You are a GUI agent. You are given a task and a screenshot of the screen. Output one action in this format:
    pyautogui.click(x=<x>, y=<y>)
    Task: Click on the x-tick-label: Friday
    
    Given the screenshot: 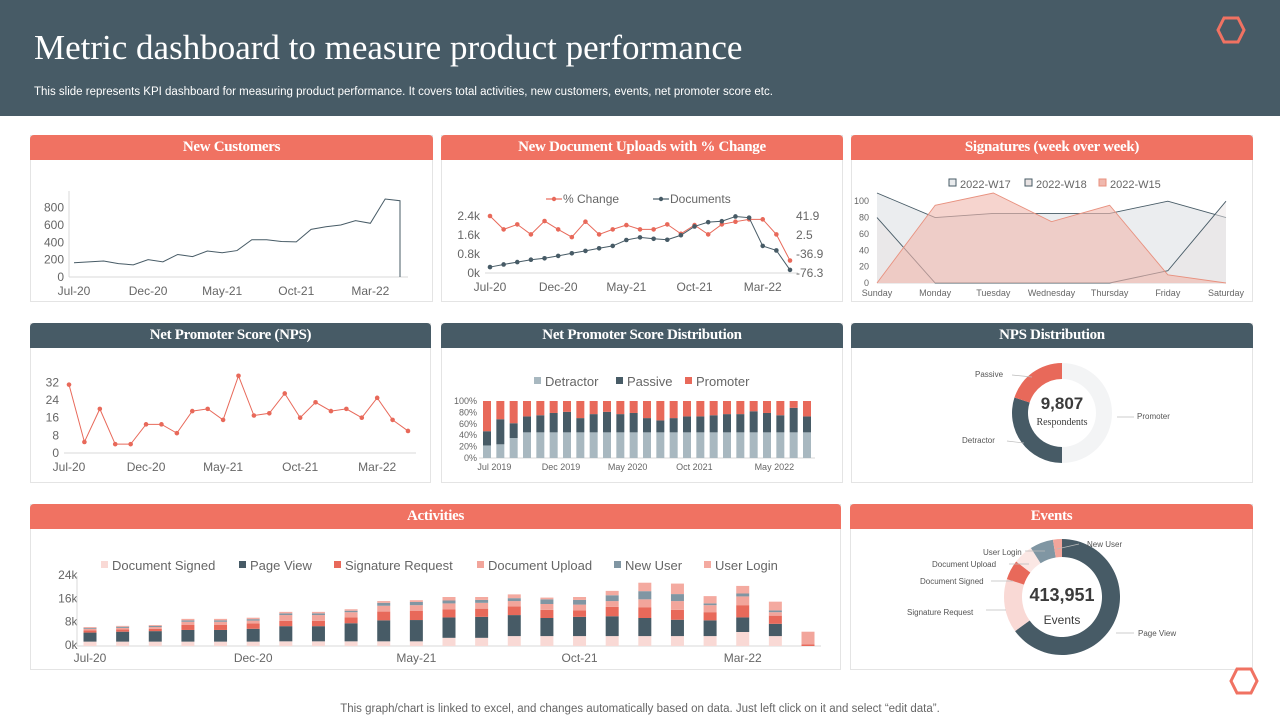 What is the action you would take?
    pyautogui.click(x=1168, y=293)
    